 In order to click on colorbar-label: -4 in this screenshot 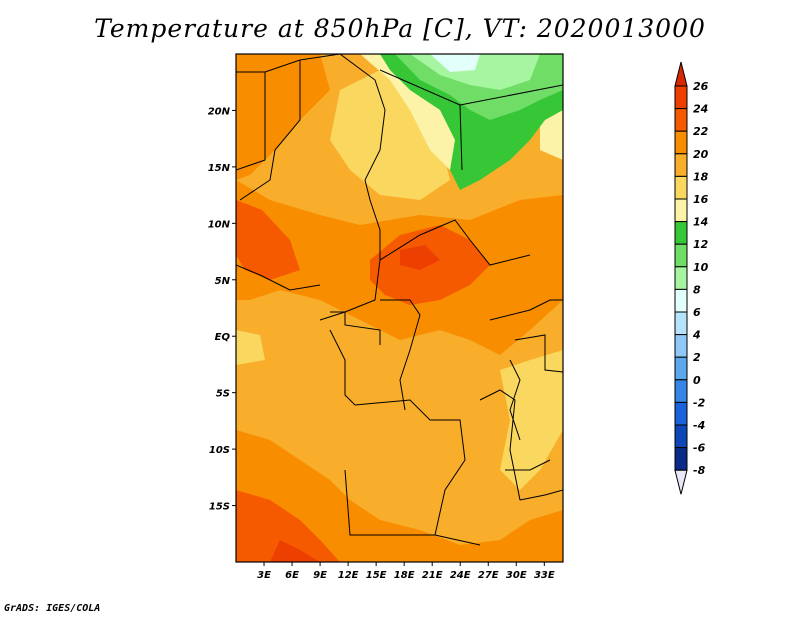, I will do `click(699, 425)`.